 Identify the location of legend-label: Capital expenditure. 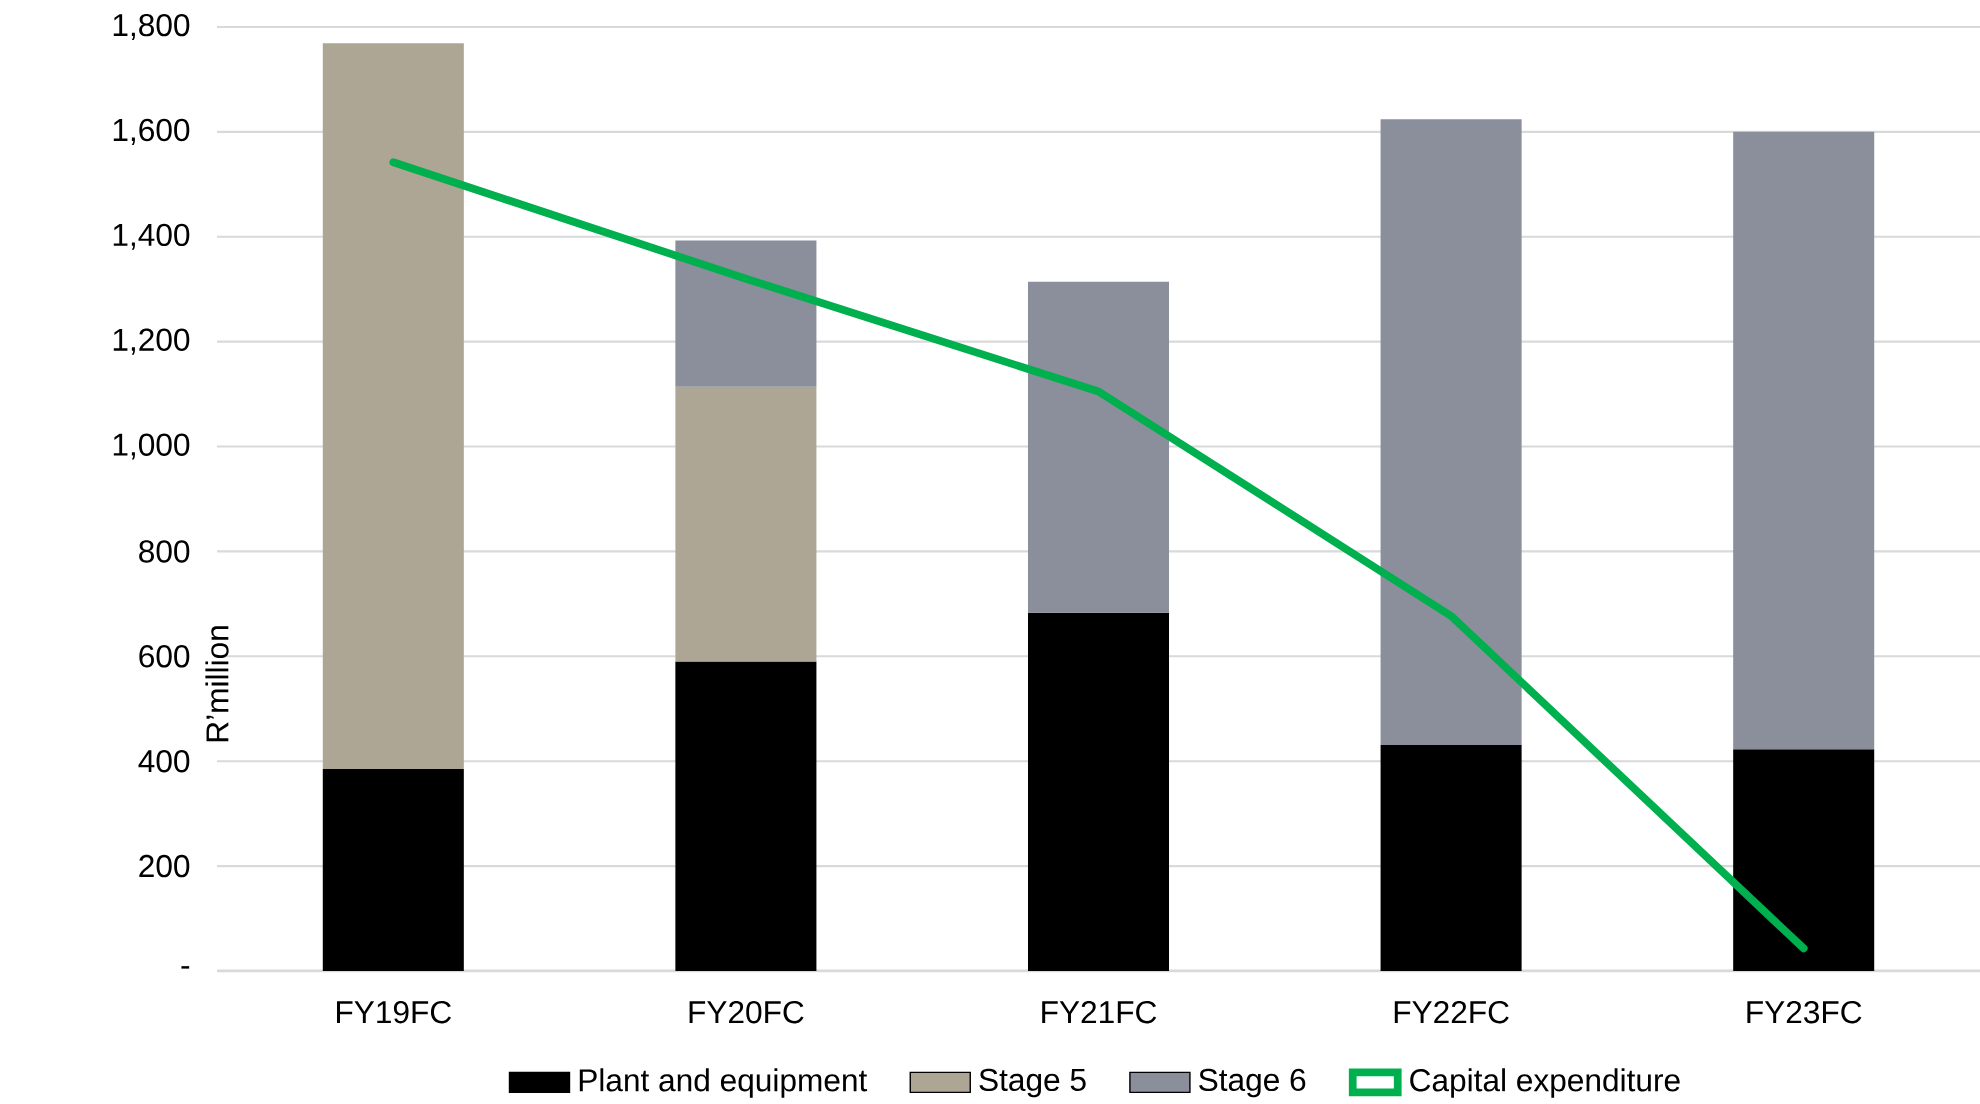
(1545, 1083).